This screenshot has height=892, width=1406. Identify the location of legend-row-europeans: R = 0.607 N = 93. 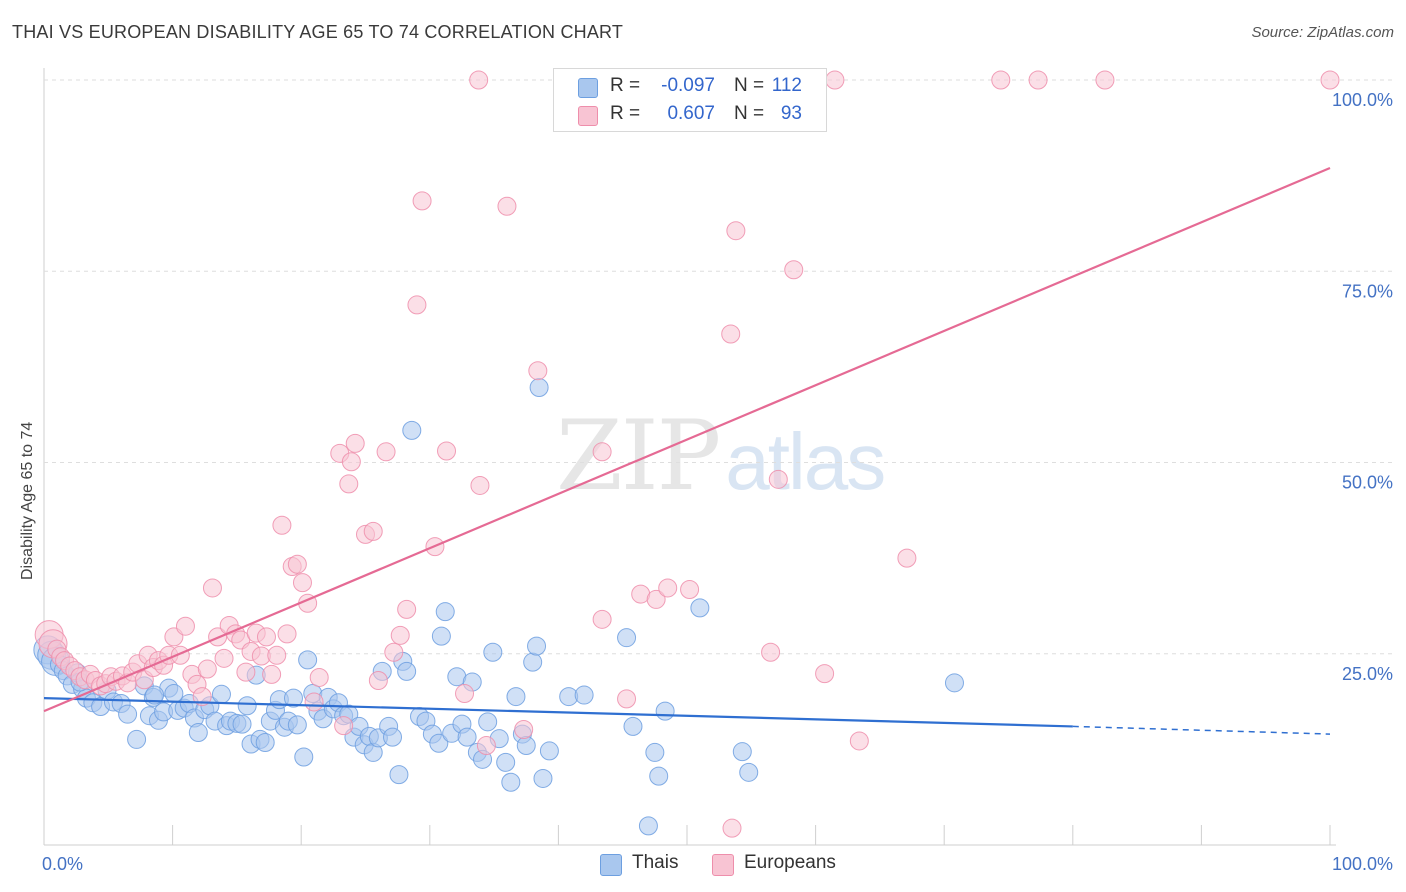
(690, 114).